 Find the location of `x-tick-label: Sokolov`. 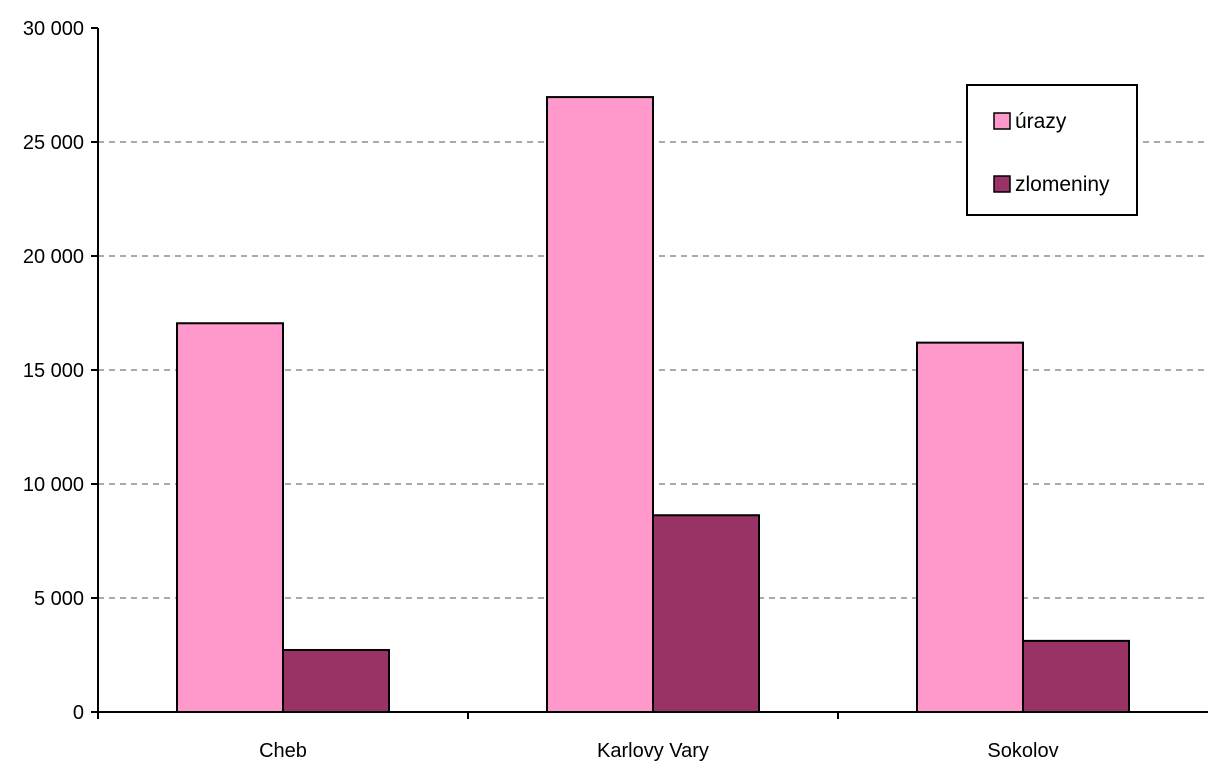

x-tick-label: Sokolov is located at coordinates (1022, 751).